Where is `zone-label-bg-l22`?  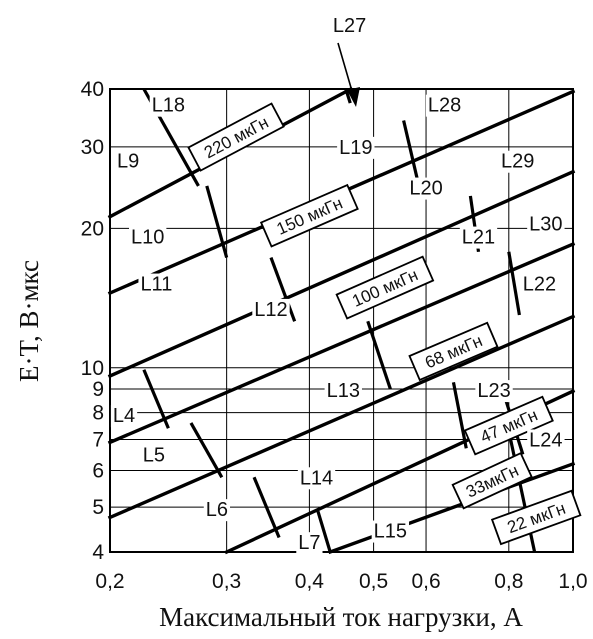 zone-label-bg-l22 is located at coordinates (539, 284).